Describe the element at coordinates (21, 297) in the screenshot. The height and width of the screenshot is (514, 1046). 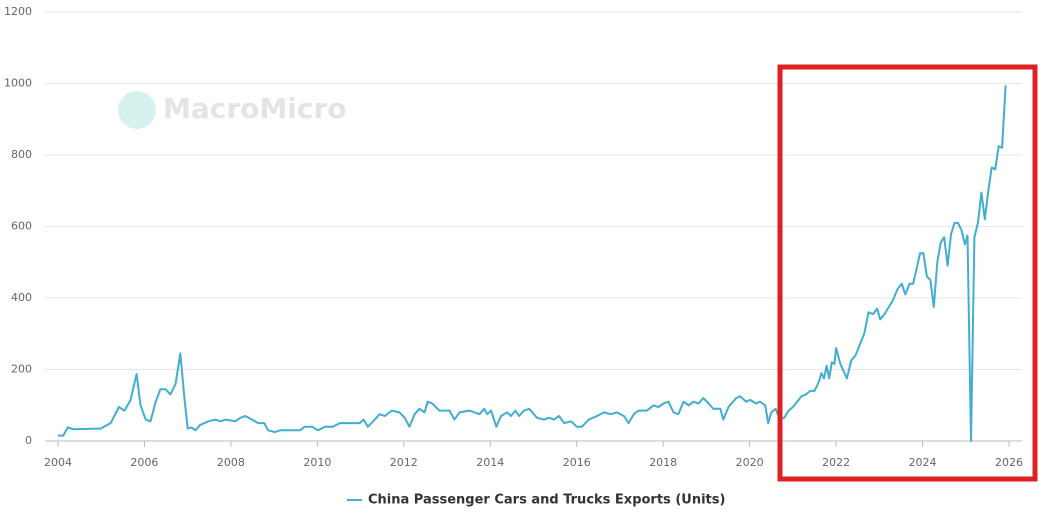
I see `y-tick-label: 400` at that location.